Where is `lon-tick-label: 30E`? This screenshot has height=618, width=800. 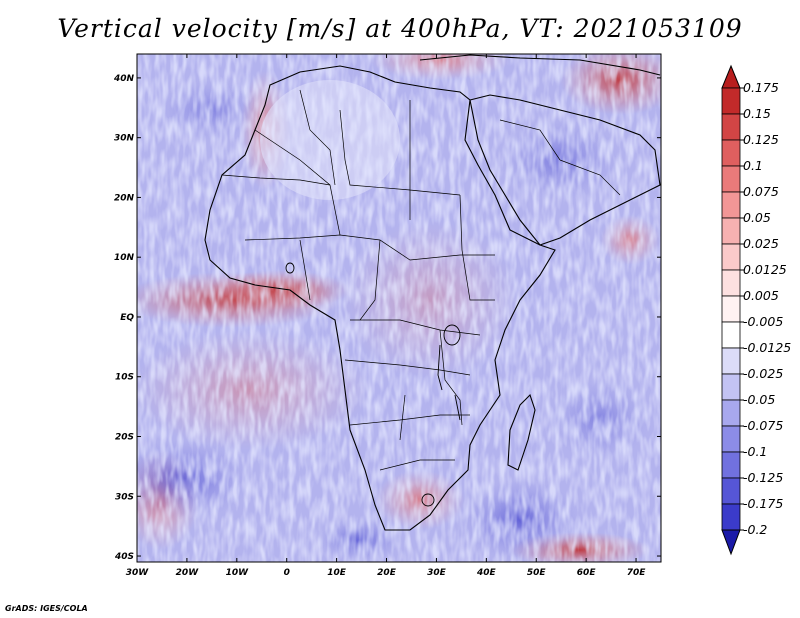
lon-tick-label: 30E is located at coordinates (437, 573).